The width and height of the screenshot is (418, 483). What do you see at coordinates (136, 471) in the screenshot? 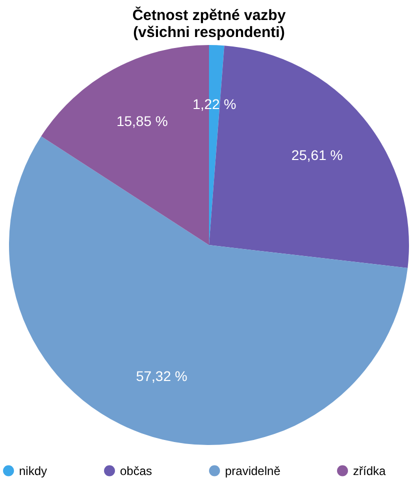
I see `legend-label: občas` at bounding box center [136, 471].